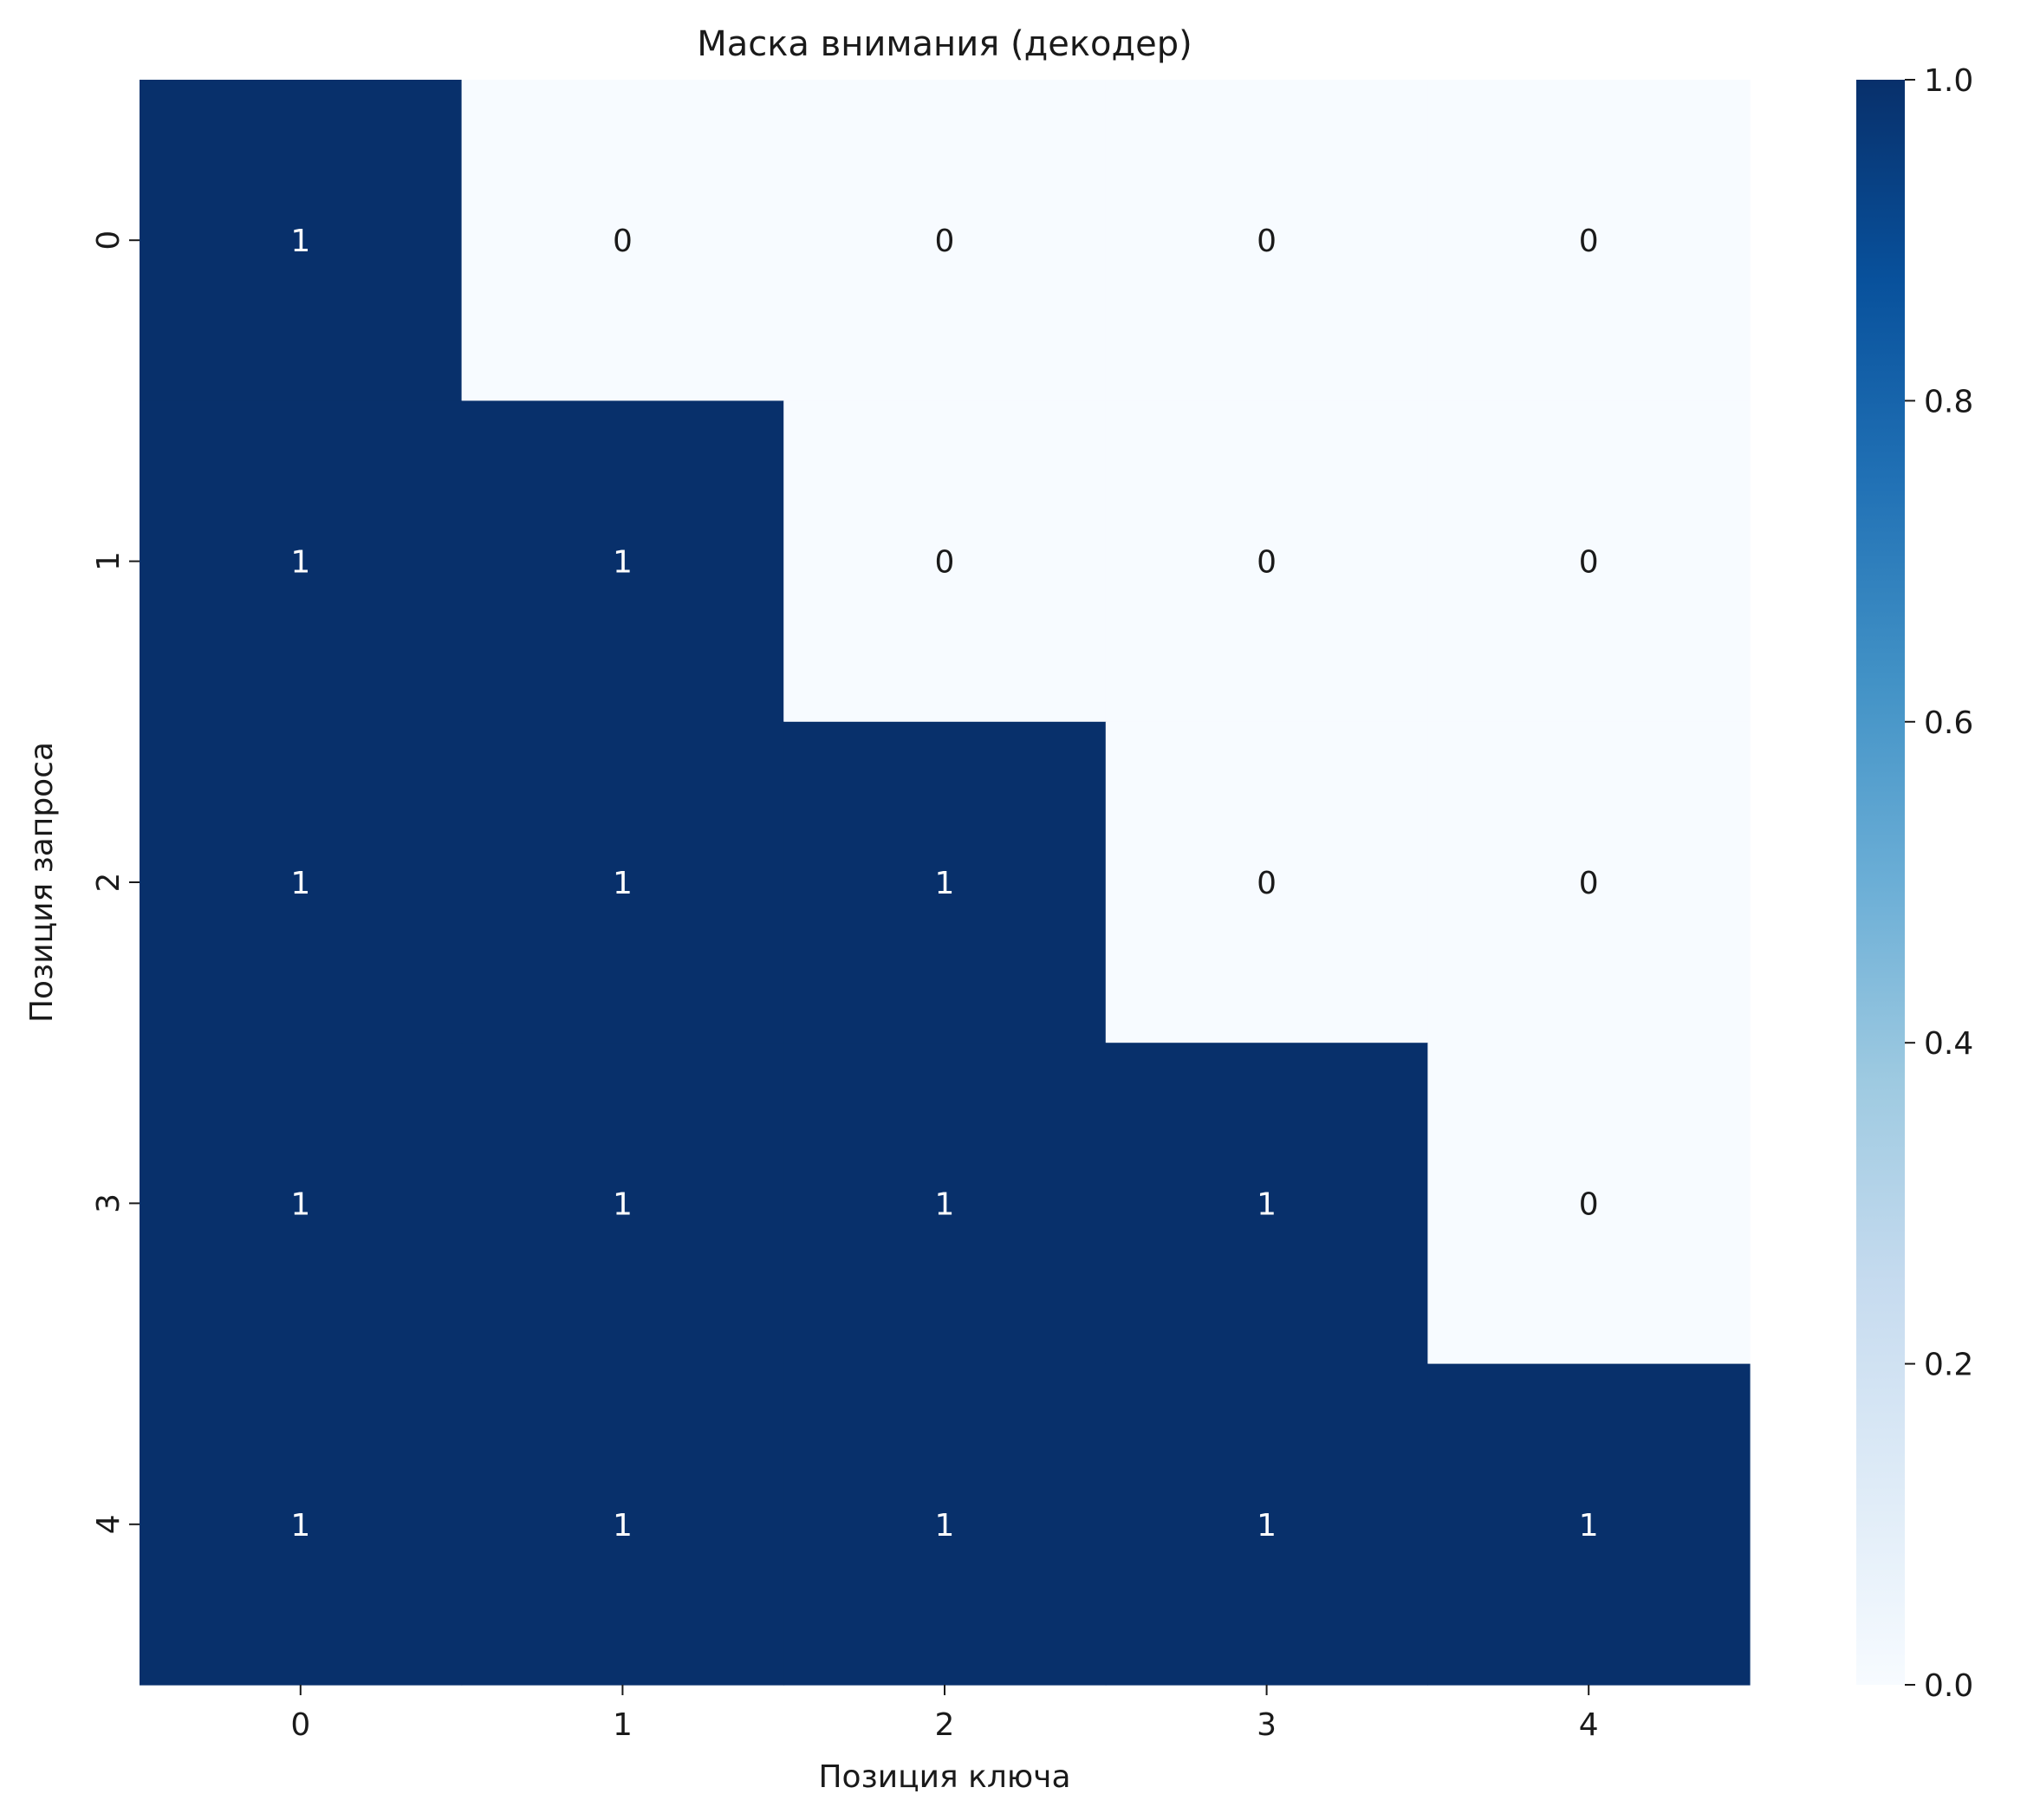 Image resolution: width=2040 pixels, height=1820 pixels. I want to click on colorbar-ticks: 0.0 0.2 0.4 0.6 0.8 1.0, so click(1939, 883).